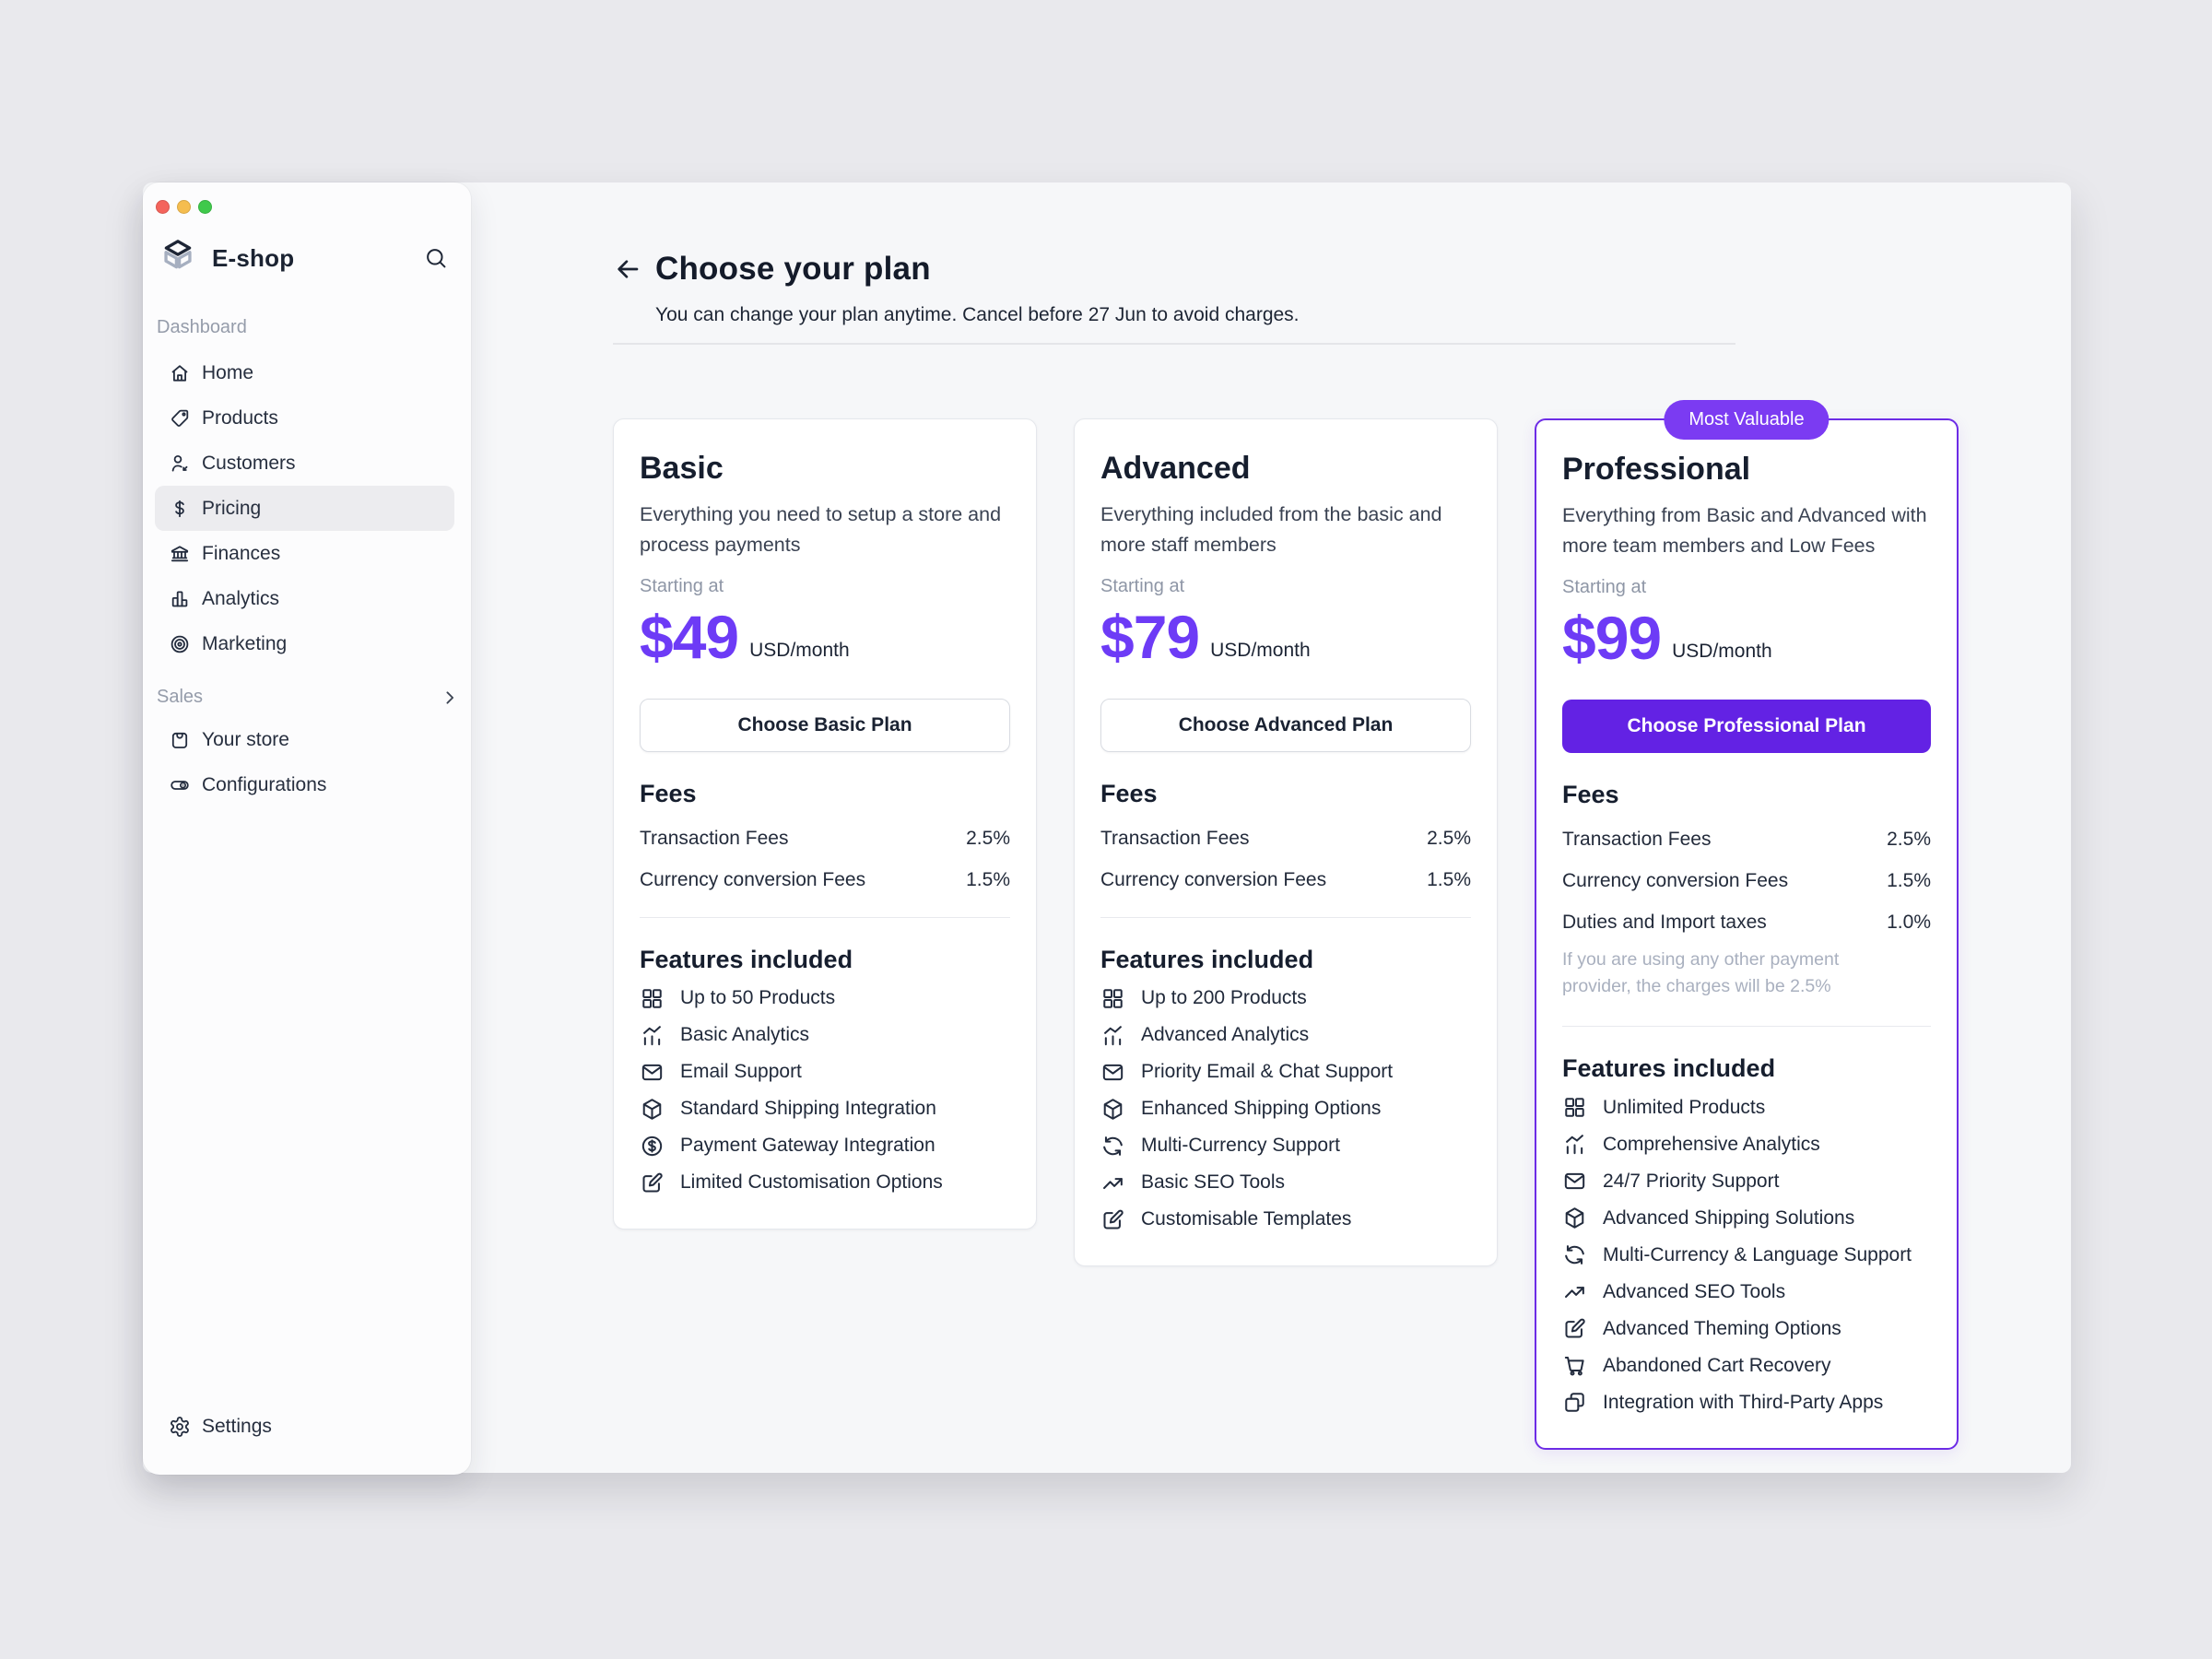  I want to click on sidebar-item-finances: Finances, so click(304, 553).